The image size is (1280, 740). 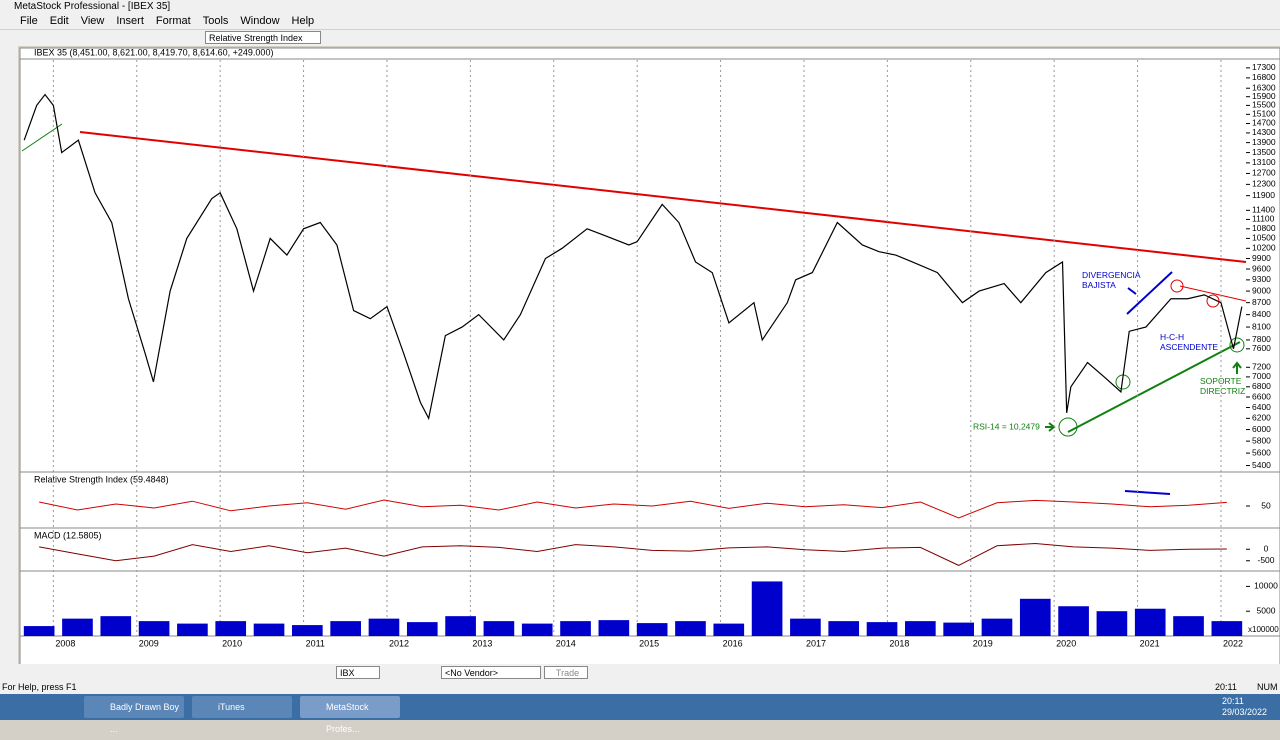 I want to click on title-bar: MetaStock Professional - [IBEX 35], so click(x=640, y=6).